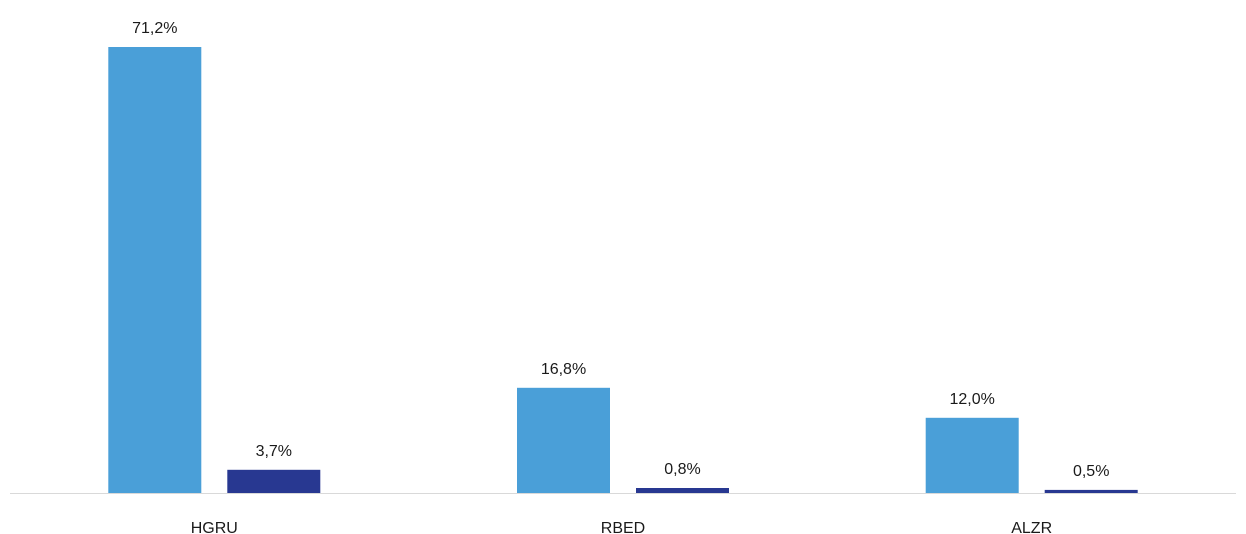 The height and width of the screenshot is (534, 1246). I want to click on x-tick-label-hgru: HGRU, so click(214, 527).